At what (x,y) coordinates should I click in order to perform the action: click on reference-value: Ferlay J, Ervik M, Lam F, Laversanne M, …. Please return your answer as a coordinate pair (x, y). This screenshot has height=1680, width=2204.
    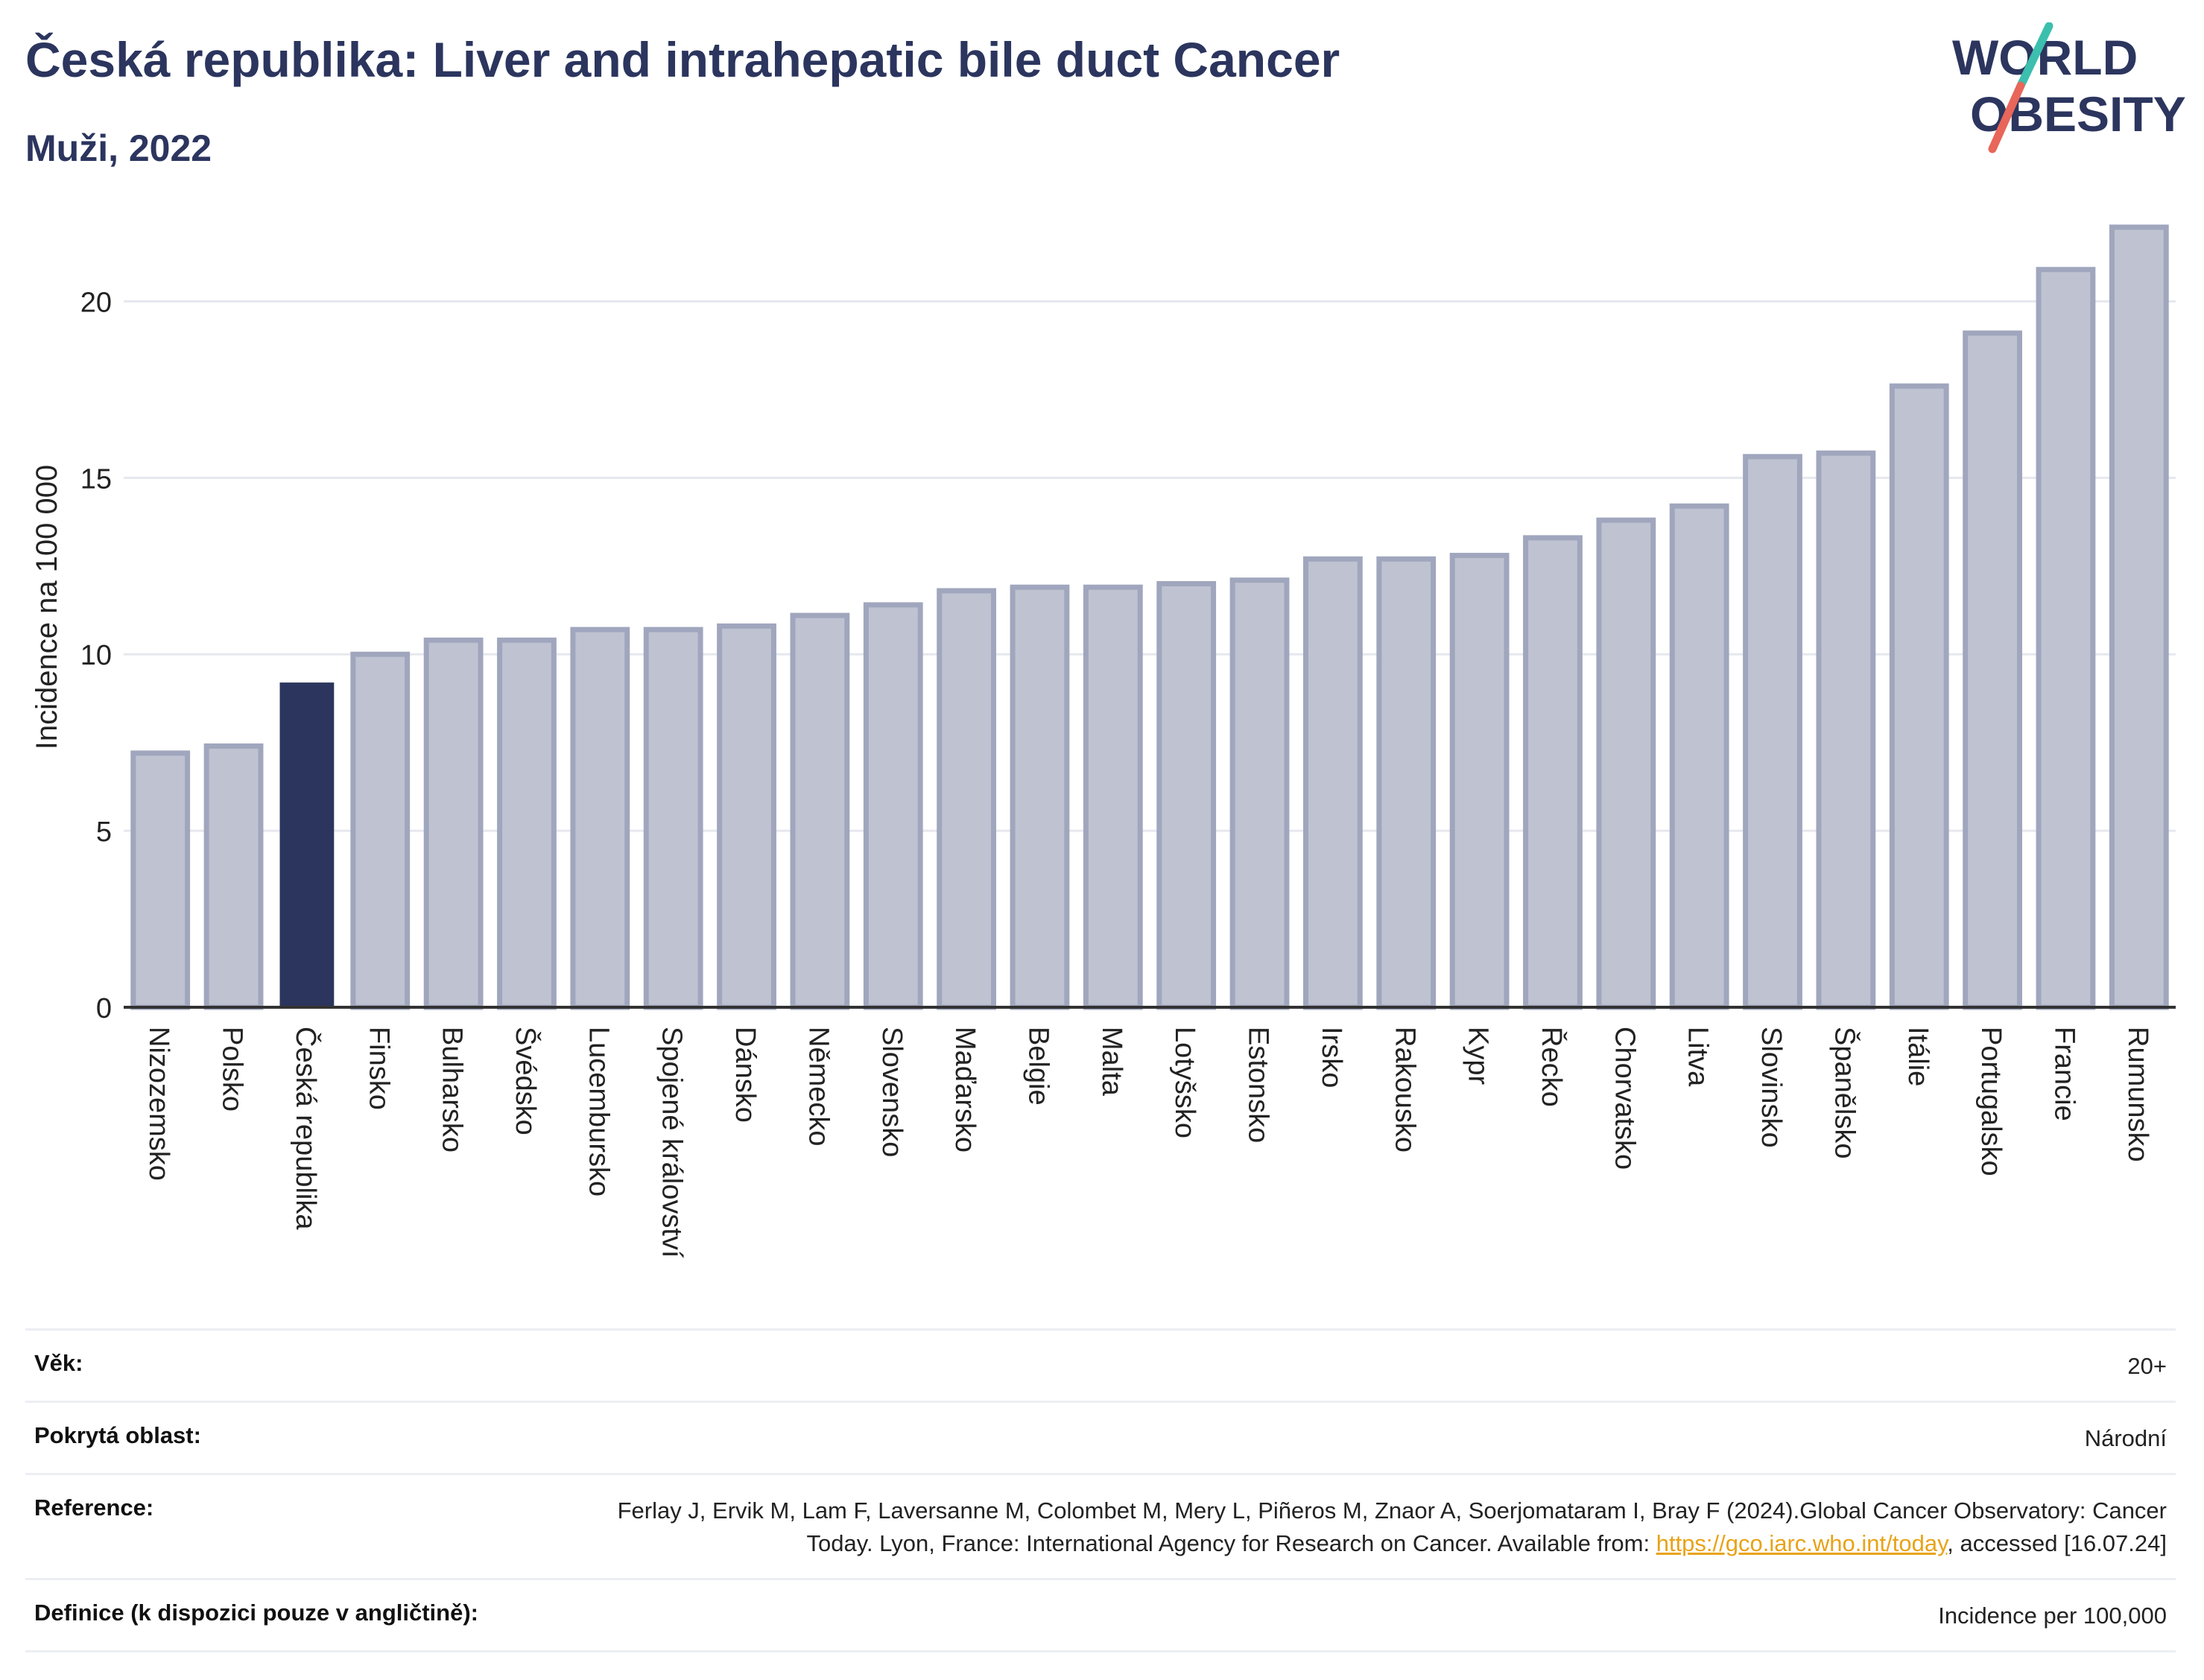
    Looking at the image, I should click on (1369, 1527).